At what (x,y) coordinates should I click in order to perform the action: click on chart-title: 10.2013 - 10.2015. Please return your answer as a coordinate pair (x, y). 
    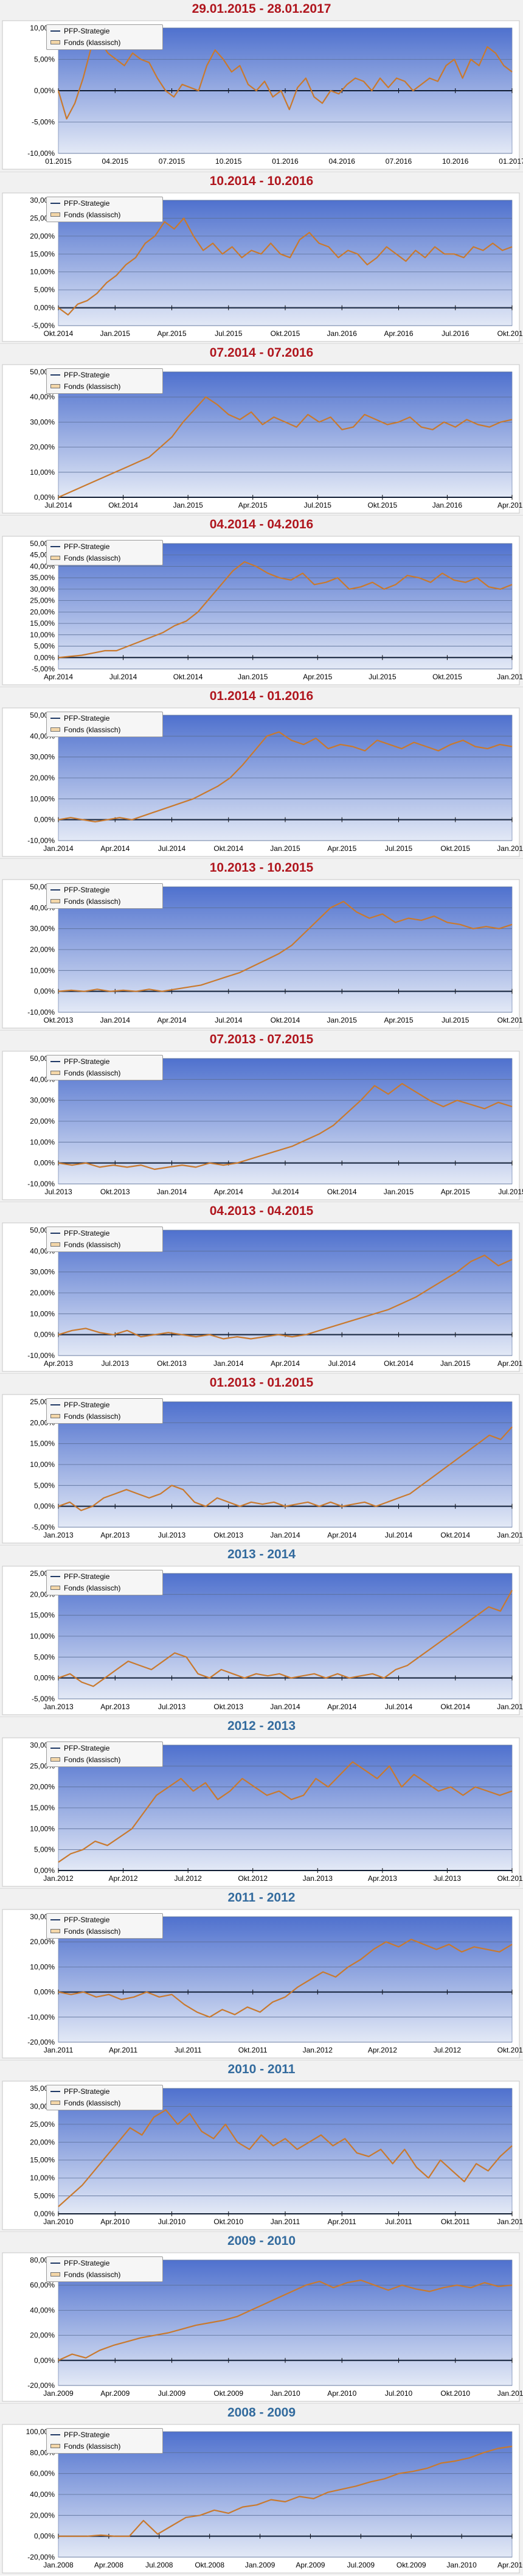
    Looking at the image, I should click on (261, 868).